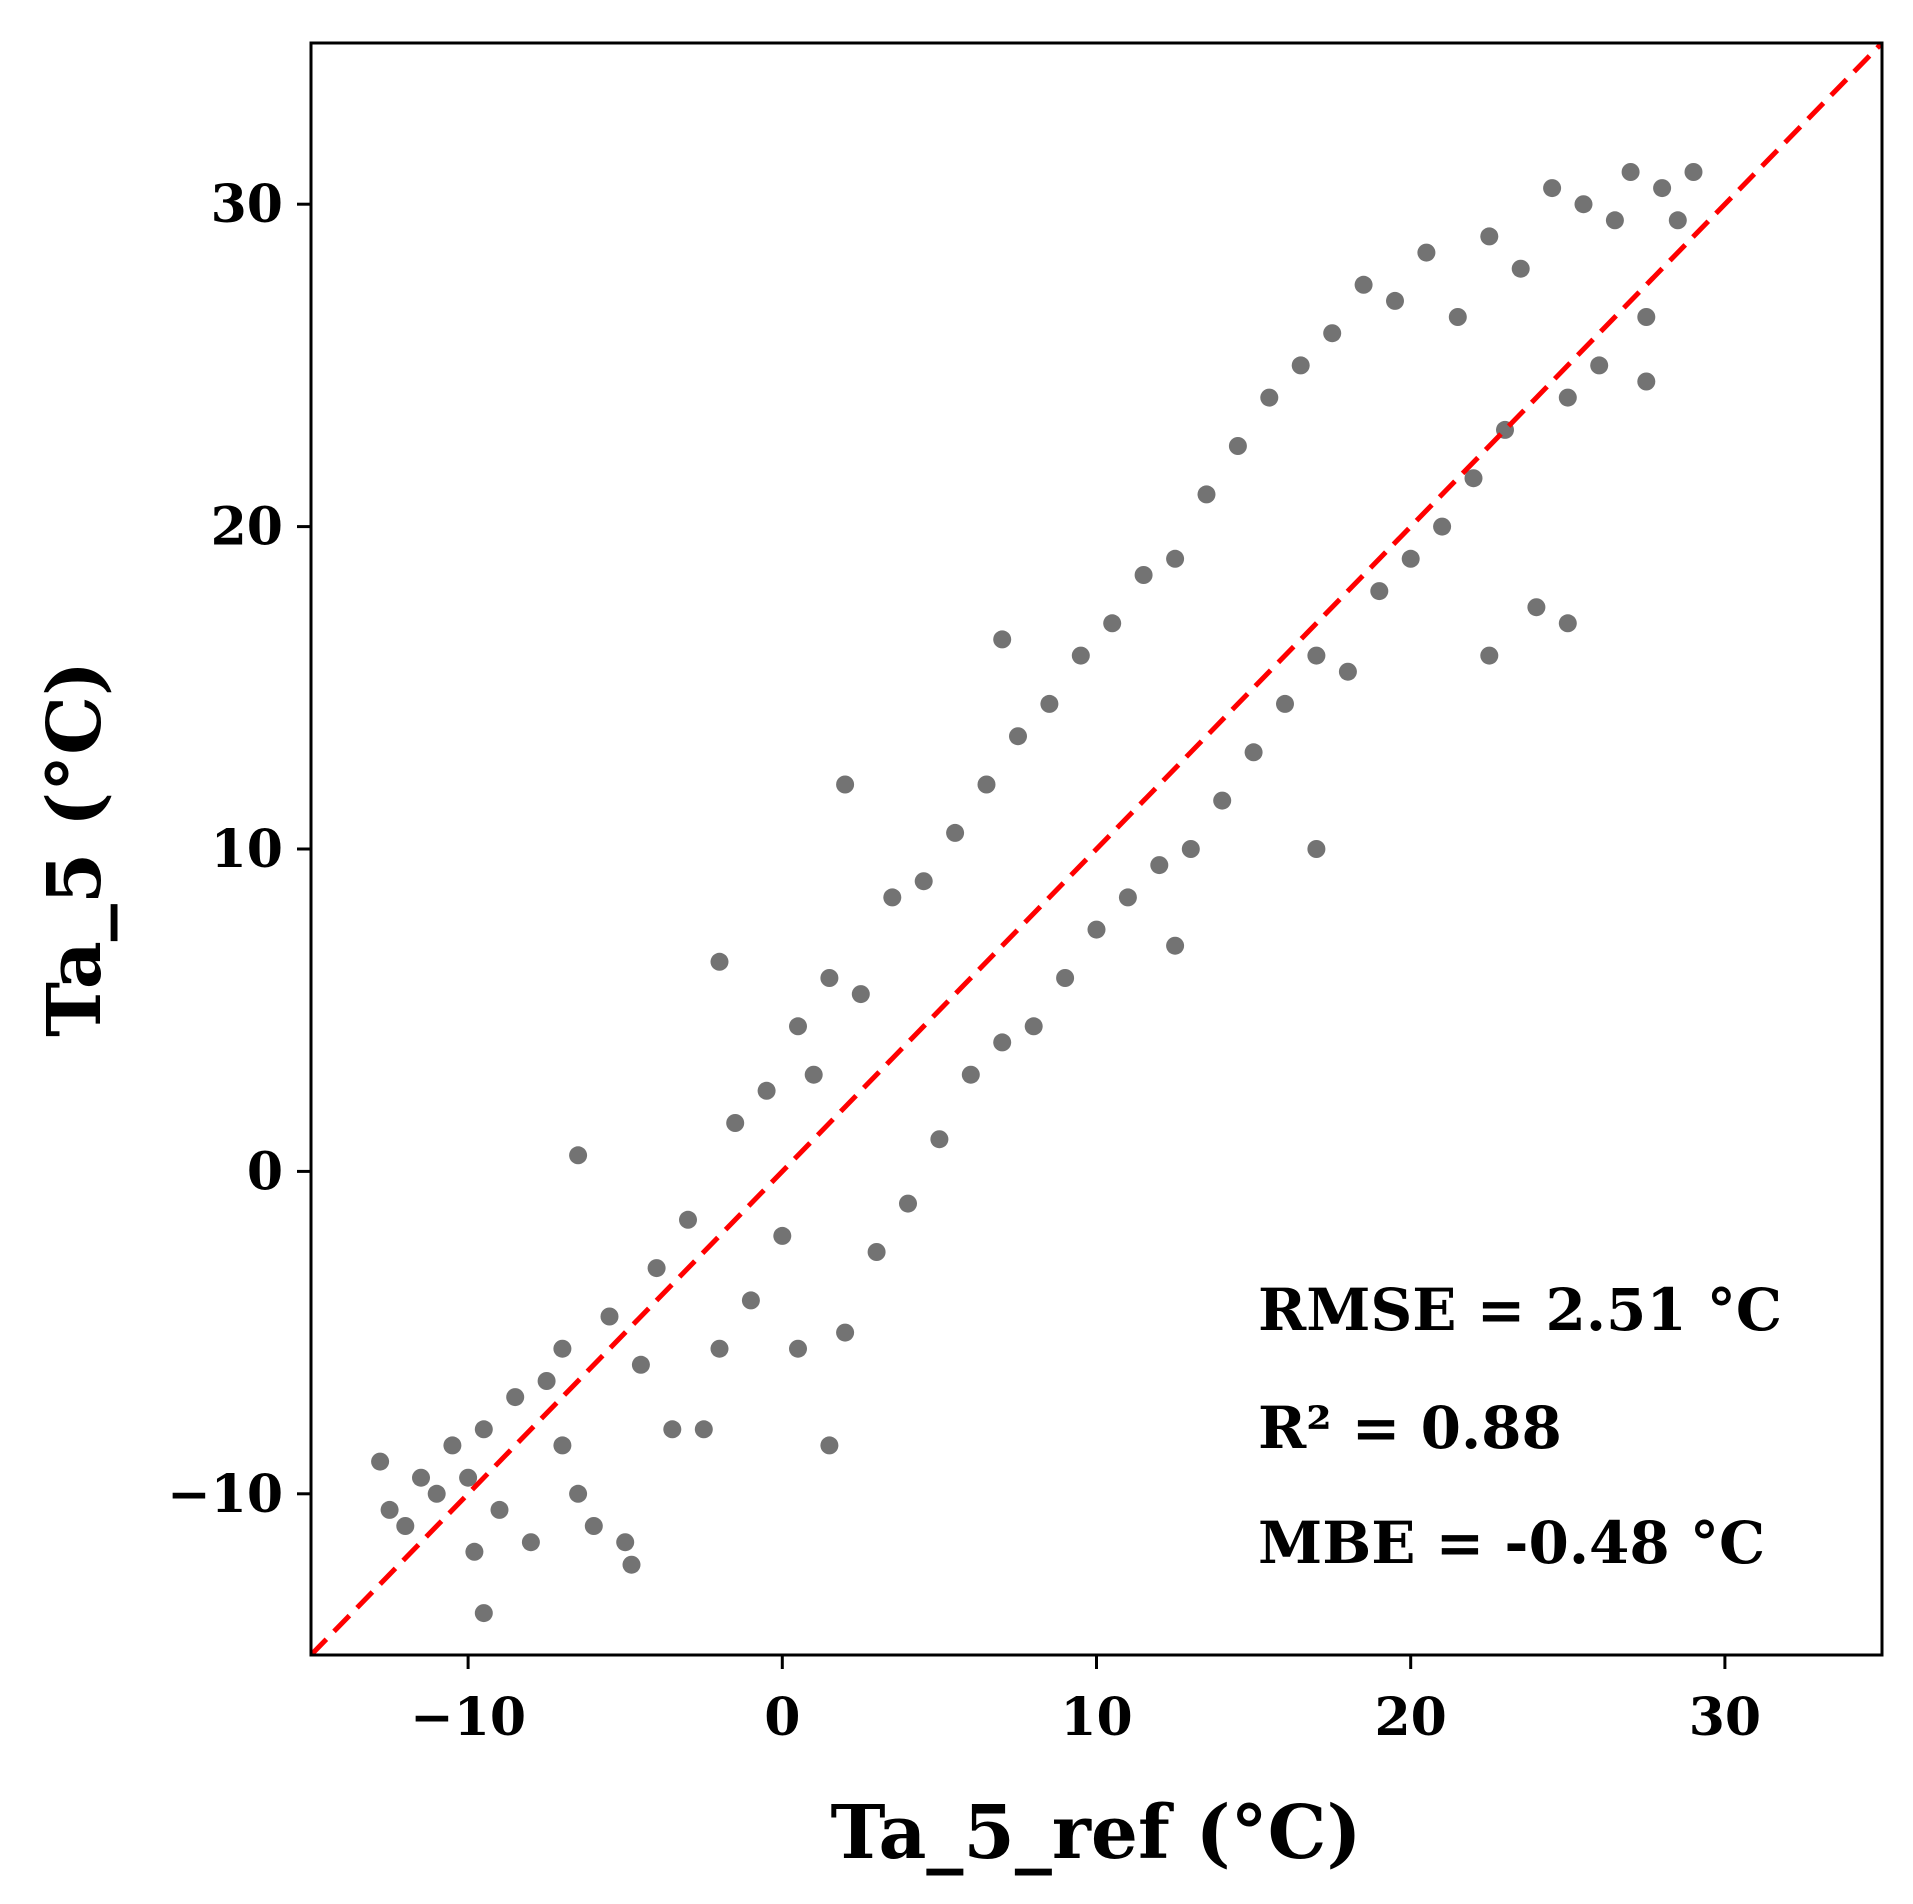  I want to click on y-tick-label: −10, so click(225, 1494).